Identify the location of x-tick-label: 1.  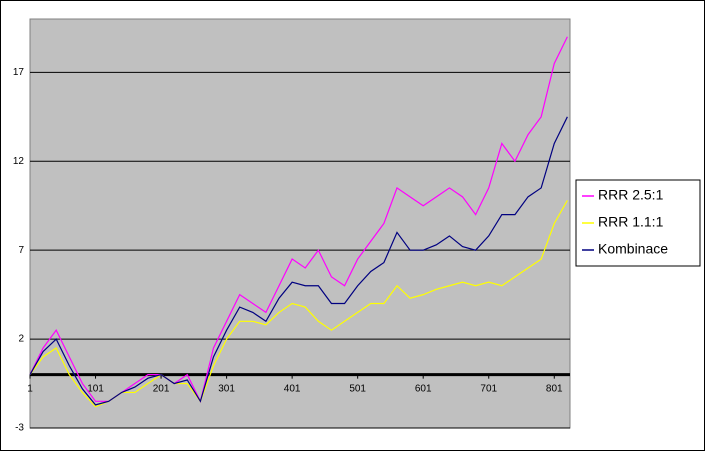
(30, 388).